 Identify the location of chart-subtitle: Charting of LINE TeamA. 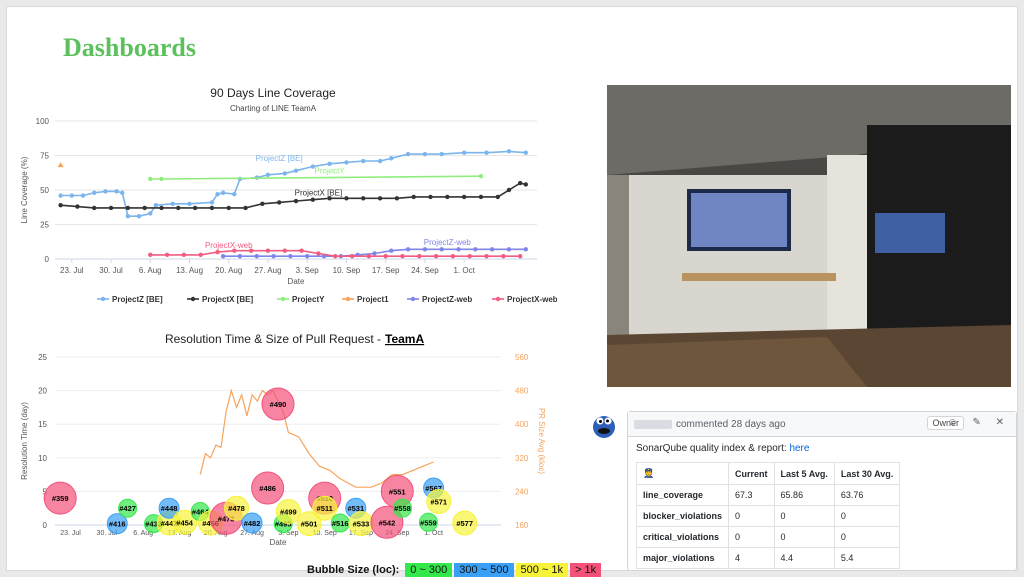
(273, 108).